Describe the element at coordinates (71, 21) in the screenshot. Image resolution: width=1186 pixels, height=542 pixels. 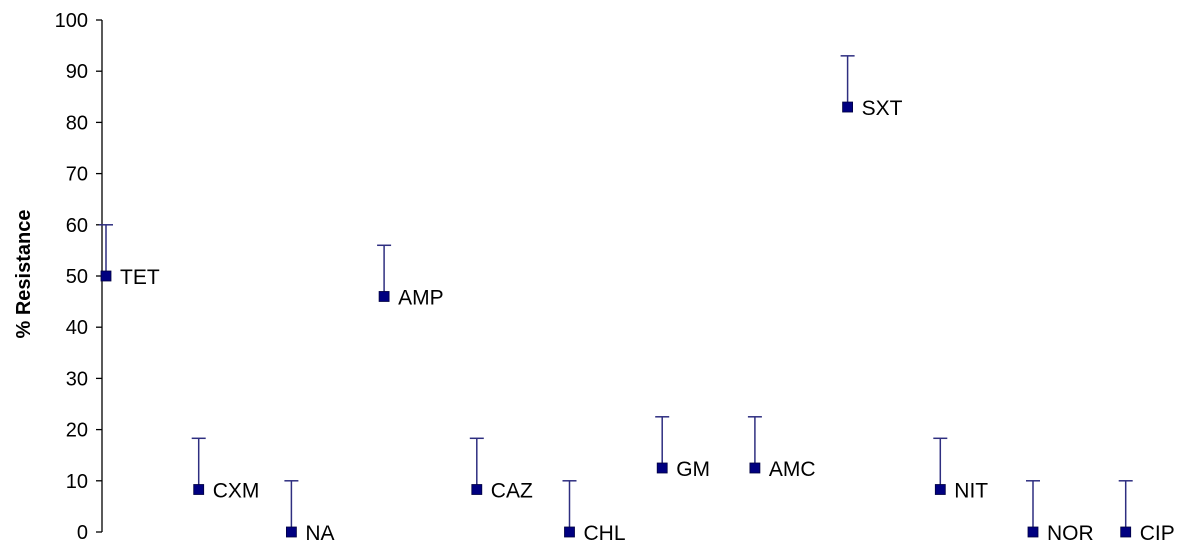
I see `y-tick-label: 100` at that location.